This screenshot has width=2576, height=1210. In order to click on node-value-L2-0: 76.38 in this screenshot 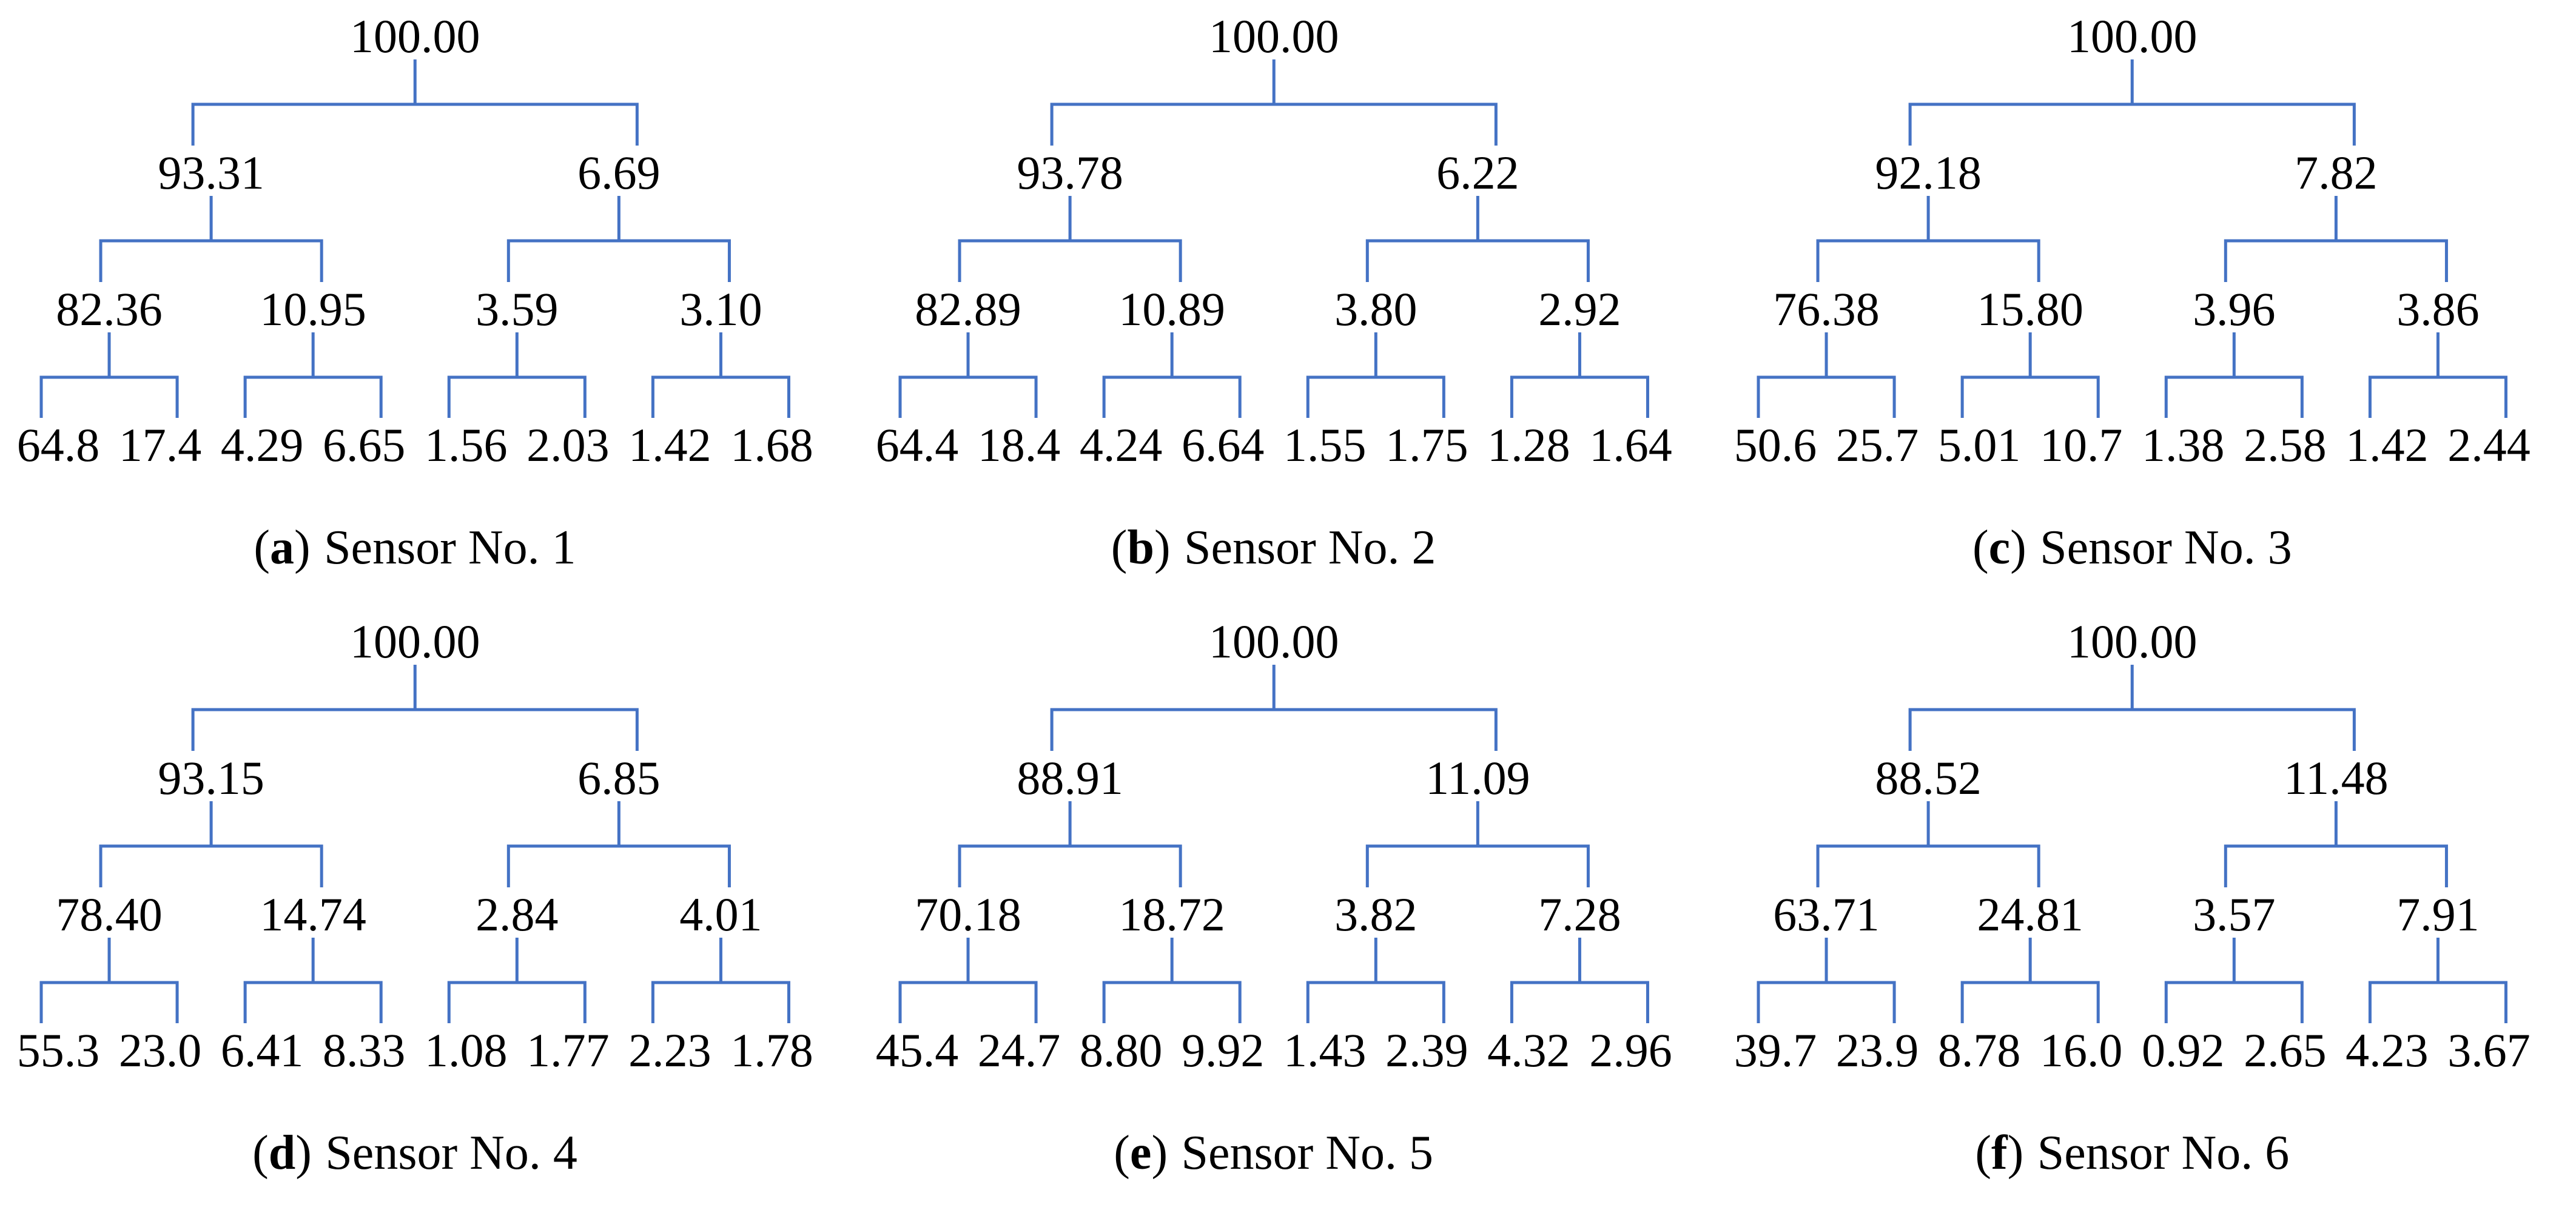, I will do `click(1827, 309)`.